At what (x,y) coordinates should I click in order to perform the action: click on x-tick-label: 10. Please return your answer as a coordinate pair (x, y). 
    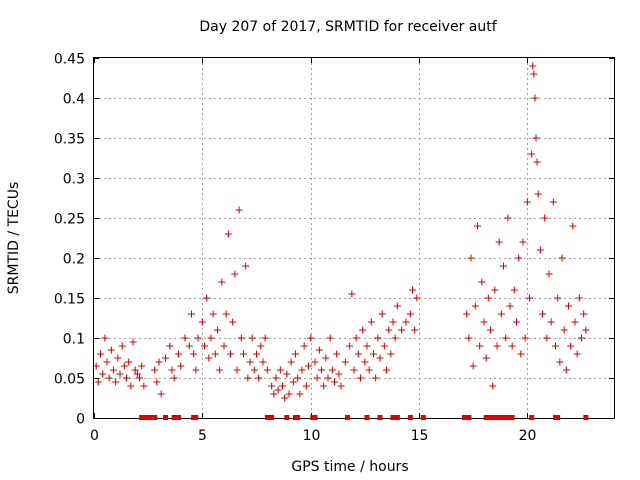
    Looking at the image, I should click on (312, 436).